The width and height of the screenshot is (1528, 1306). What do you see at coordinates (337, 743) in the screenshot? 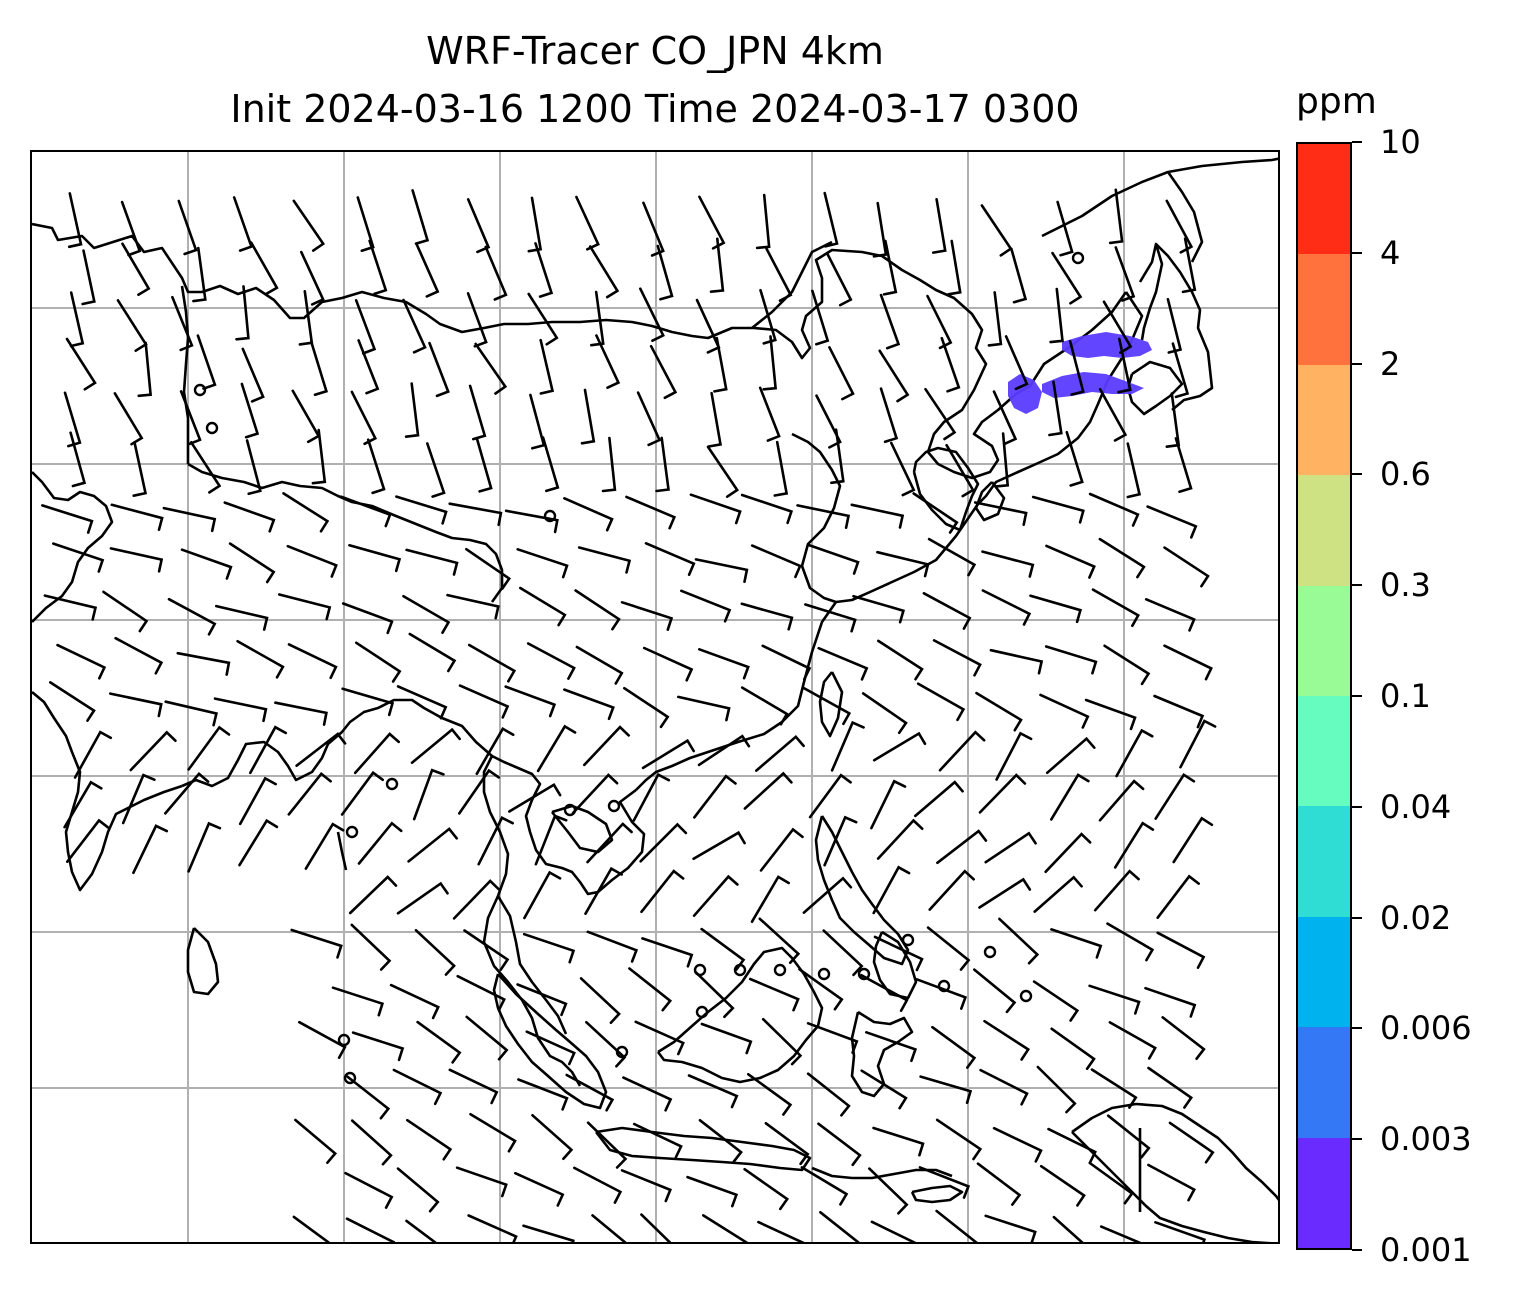
I see `coastline-myanmar-bangladesh` at bounding box center [337, 743].